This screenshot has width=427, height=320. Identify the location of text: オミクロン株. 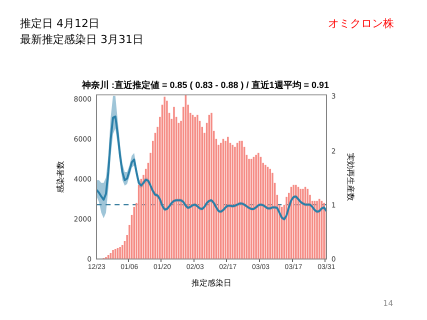
(361, 23).